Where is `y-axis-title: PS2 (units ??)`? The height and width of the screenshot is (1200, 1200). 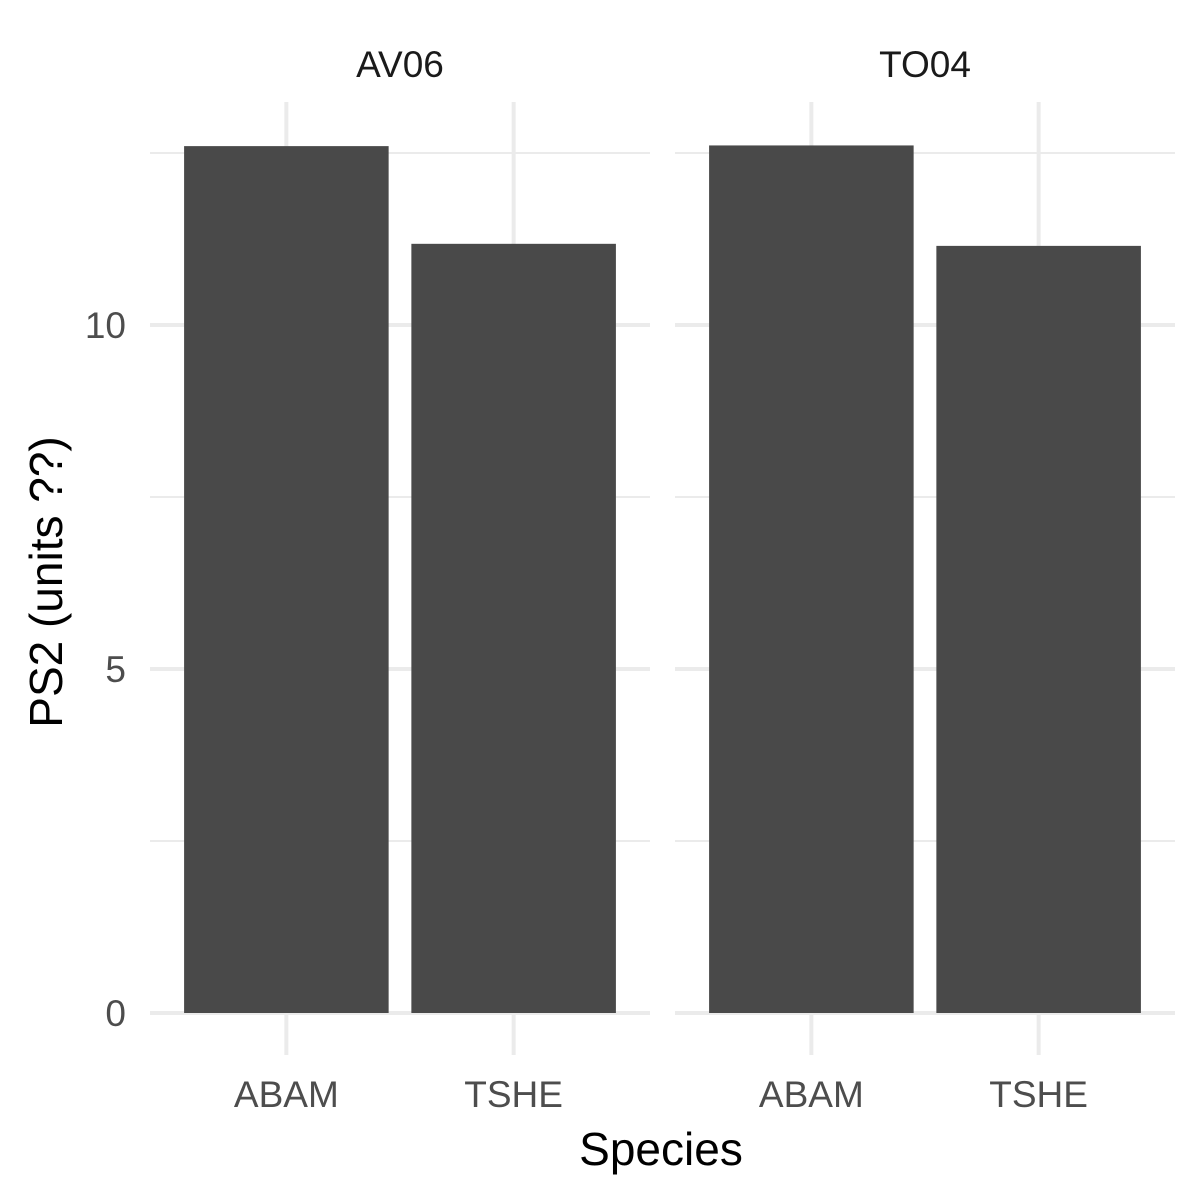
y-axis-title: PS2 (units ??) is located at coordinates (46, 581).